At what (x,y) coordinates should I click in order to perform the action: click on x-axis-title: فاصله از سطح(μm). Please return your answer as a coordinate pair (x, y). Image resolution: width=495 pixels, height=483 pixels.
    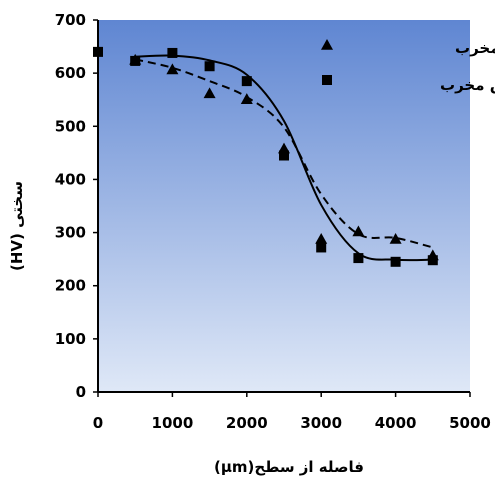
    Looking at the image, I should click on (289, 467).